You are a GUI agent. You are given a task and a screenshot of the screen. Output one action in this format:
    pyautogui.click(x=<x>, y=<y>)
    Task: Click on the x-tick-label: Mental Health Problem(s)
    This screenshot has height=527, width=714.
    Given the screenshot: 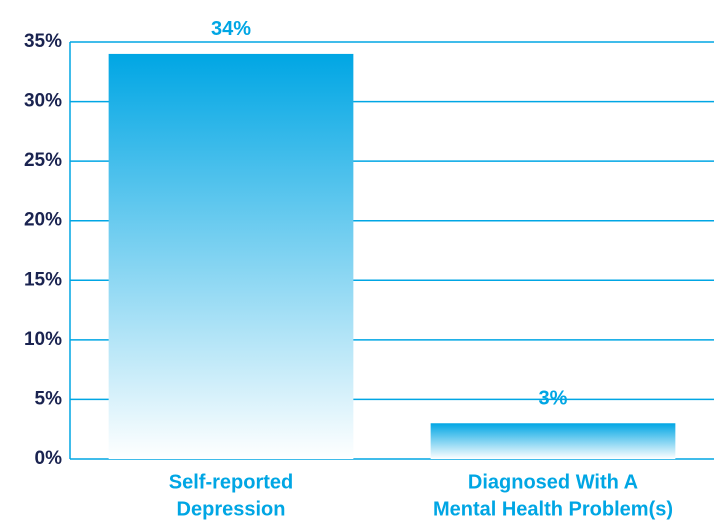 What is the action you would take?
    pyautogui.click(x=553, y=509)
    